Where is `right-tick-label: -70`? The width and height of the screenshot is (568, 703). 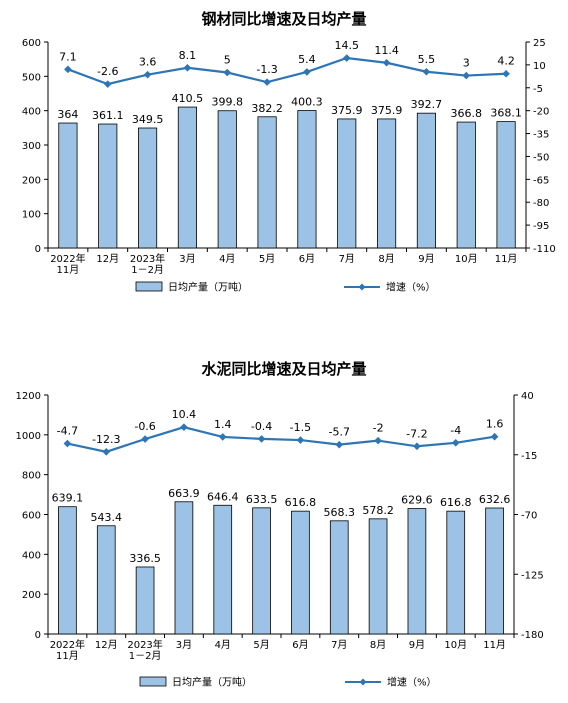 right-tick-label: -70 is located at coordinates (529, 516).